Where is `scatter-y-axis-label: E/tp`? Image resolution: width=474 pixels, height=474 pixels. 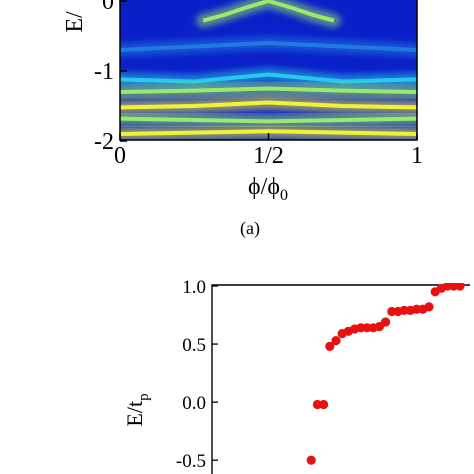 scatter-y-axis-label: E/tp is located at coordinates (137, 409).